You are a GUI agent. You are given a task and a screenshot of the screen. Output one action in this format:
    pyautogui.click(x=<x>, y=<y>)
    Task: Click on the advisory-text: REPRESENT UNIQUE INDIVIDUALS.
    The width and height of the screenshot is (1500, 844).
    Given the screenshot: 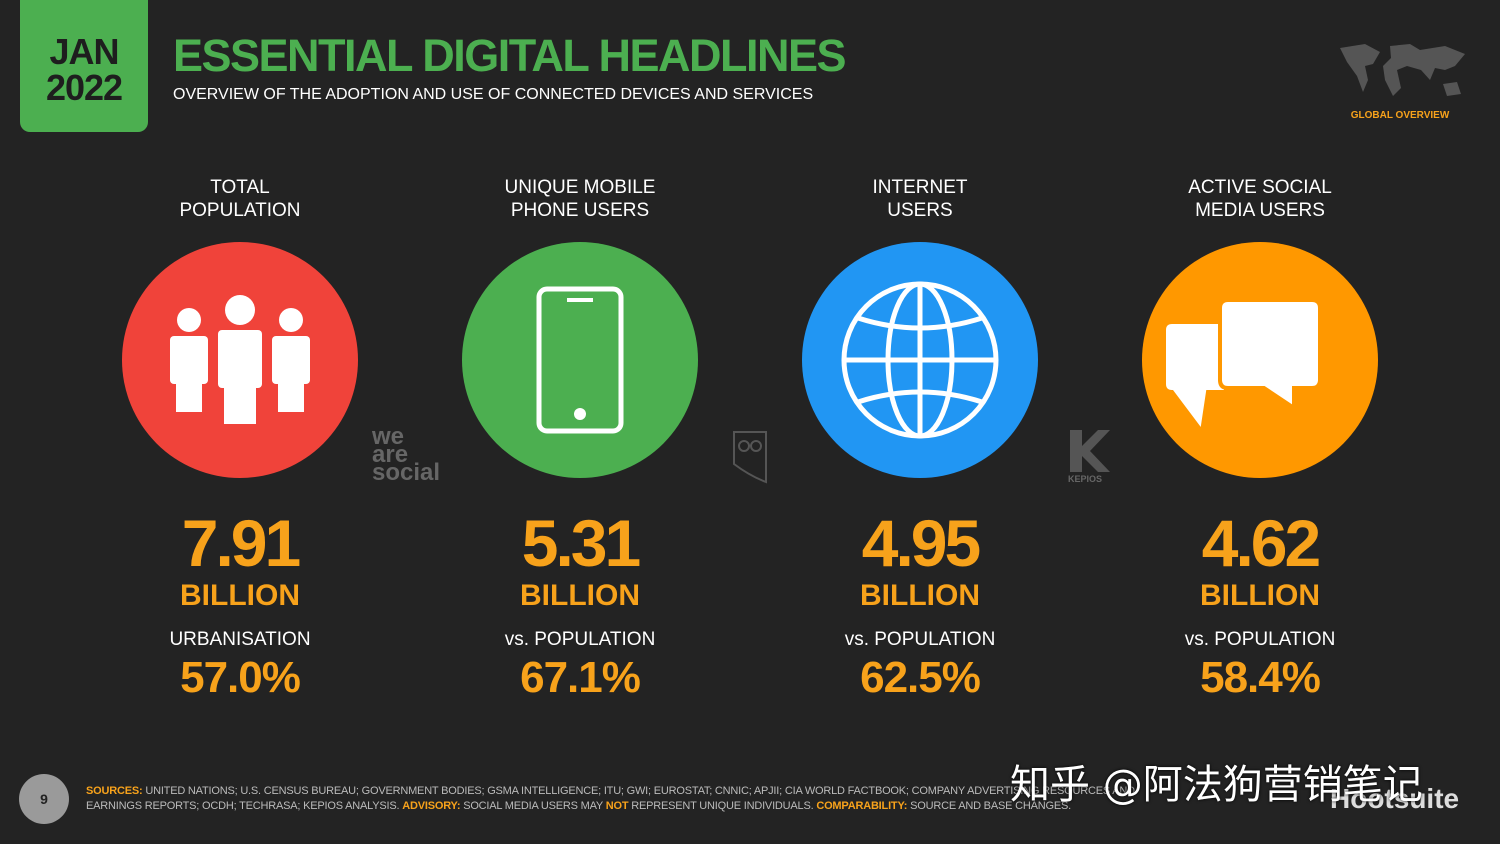 What is the action you would take?
    pyautogui.click(x=722, y=806)
    